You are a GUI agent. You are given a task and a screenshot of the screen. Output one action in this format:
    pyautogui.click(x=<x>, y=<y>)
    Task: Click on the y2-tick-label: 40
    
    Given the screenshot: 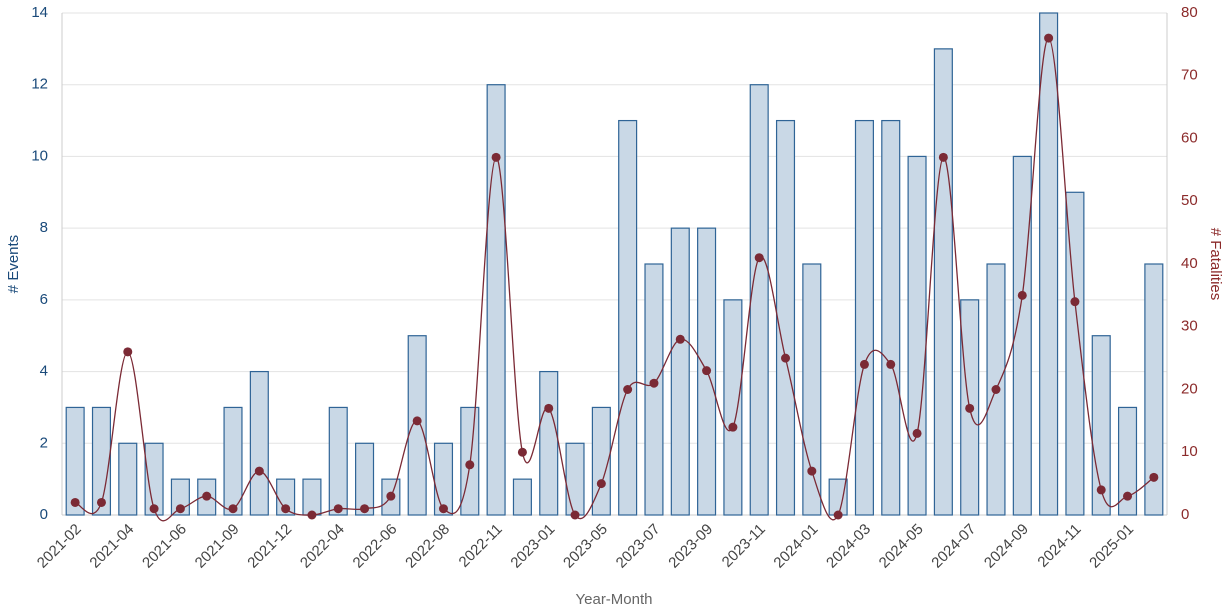 What is the action you would take?
    pyautogui.click(x=1189, y=263)
    